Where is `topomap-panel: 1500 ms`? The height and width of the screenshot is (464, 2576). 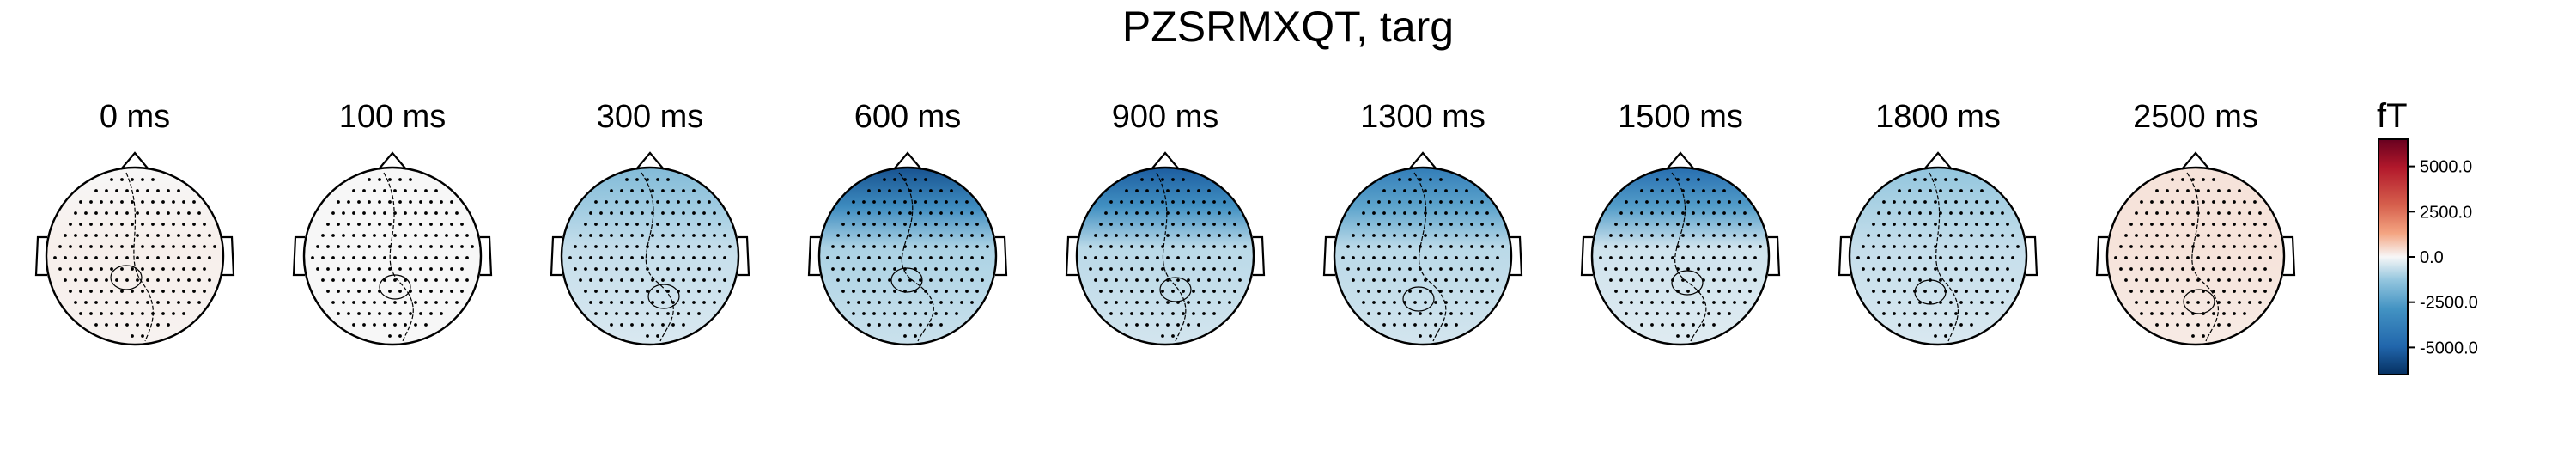
topomap-panel: 1500 ms is located at coordinates (1681, 222).